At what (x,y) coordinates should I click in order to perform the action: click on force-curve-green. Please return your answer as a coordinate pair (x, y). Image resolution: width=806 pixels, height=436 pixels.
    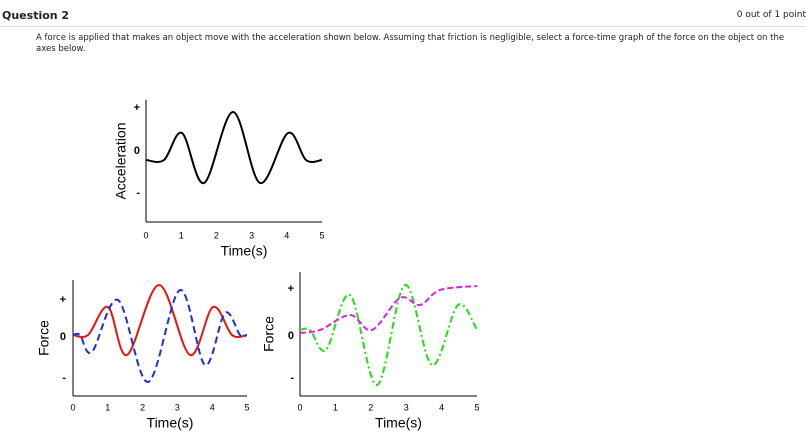
    Looking at the image, I should click on (388, 335).